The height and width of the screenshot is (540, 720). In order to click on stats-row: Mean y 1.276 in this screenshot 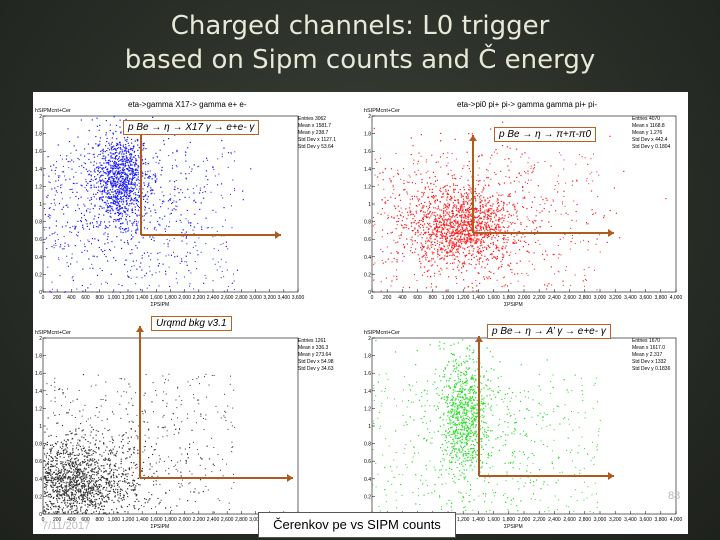, I will do `click(647, 133)`.